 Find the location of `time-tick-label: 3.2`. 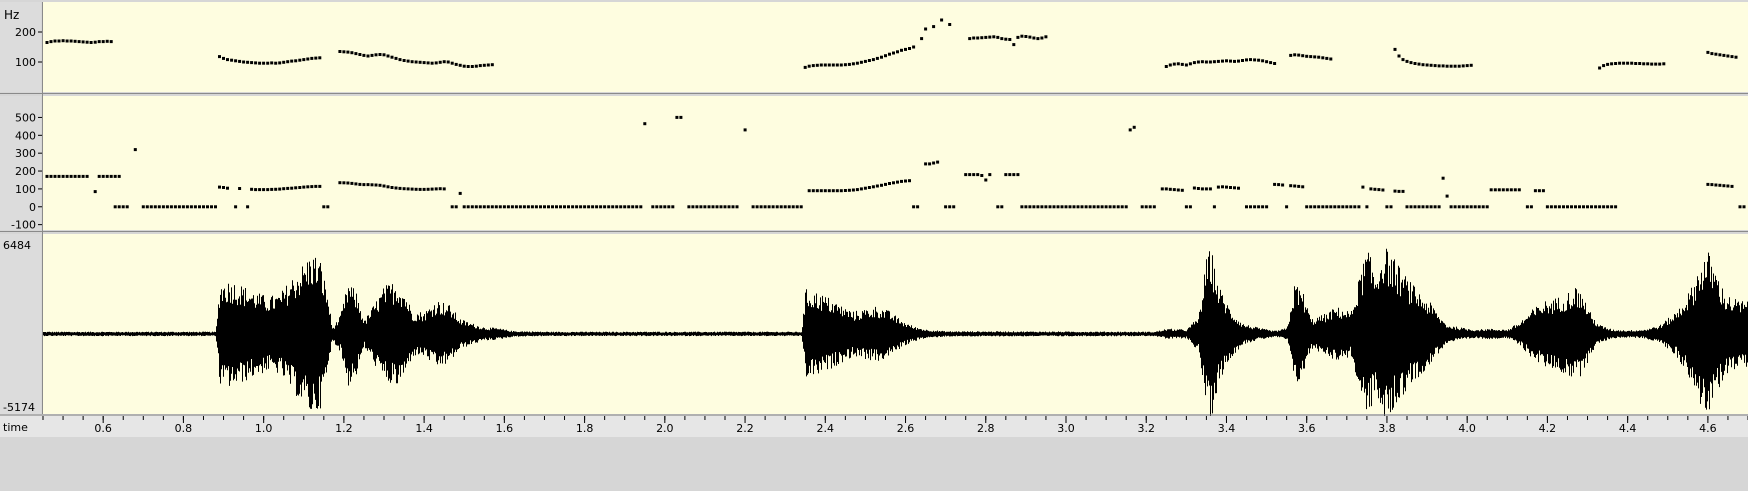

time-tick-label: 3.2 is located at coordinates (1146, 428).